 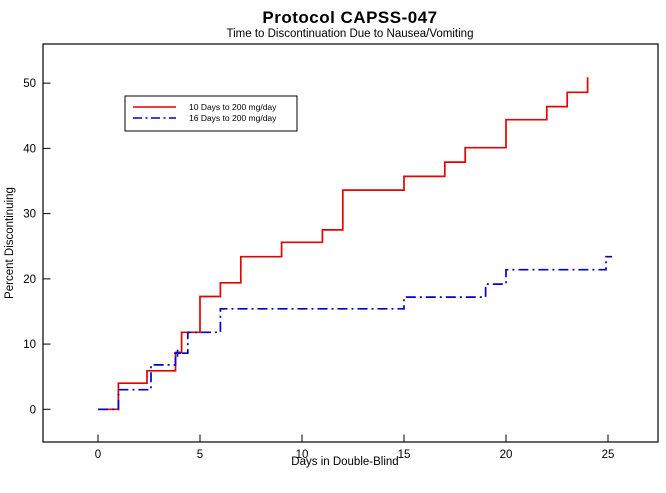 I want to click on y-tick-label: 20, so click(x=29, y=280).